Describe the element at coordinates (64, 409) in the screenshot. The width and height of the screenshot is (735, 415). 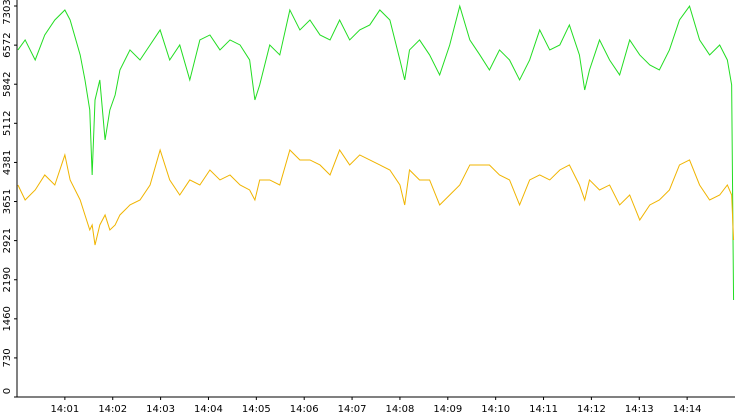
I see `x-tick-label: 14:01` at that location.